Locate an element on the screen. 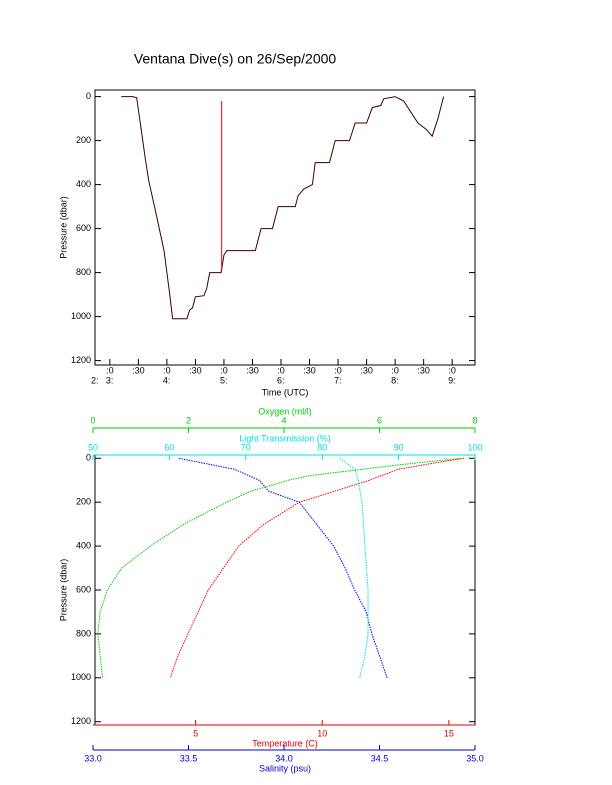  x-hour-label: 7: is located at coordinates (338, 380).